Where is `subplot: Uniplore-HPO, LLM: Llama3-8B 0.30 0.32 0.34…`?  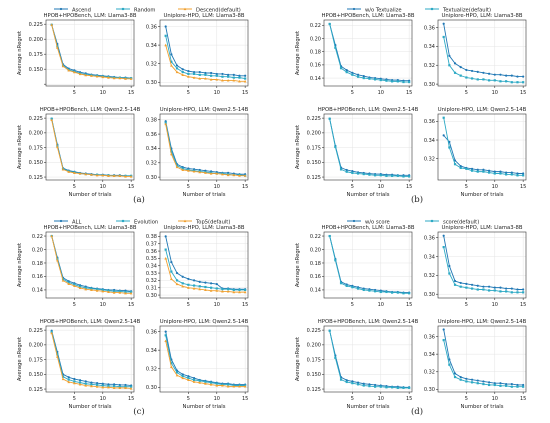 subplot: Uniplore-HPO, LLM: Llama3-8B 0.30 0.32 0.34… is located at coordinates (197, 54).